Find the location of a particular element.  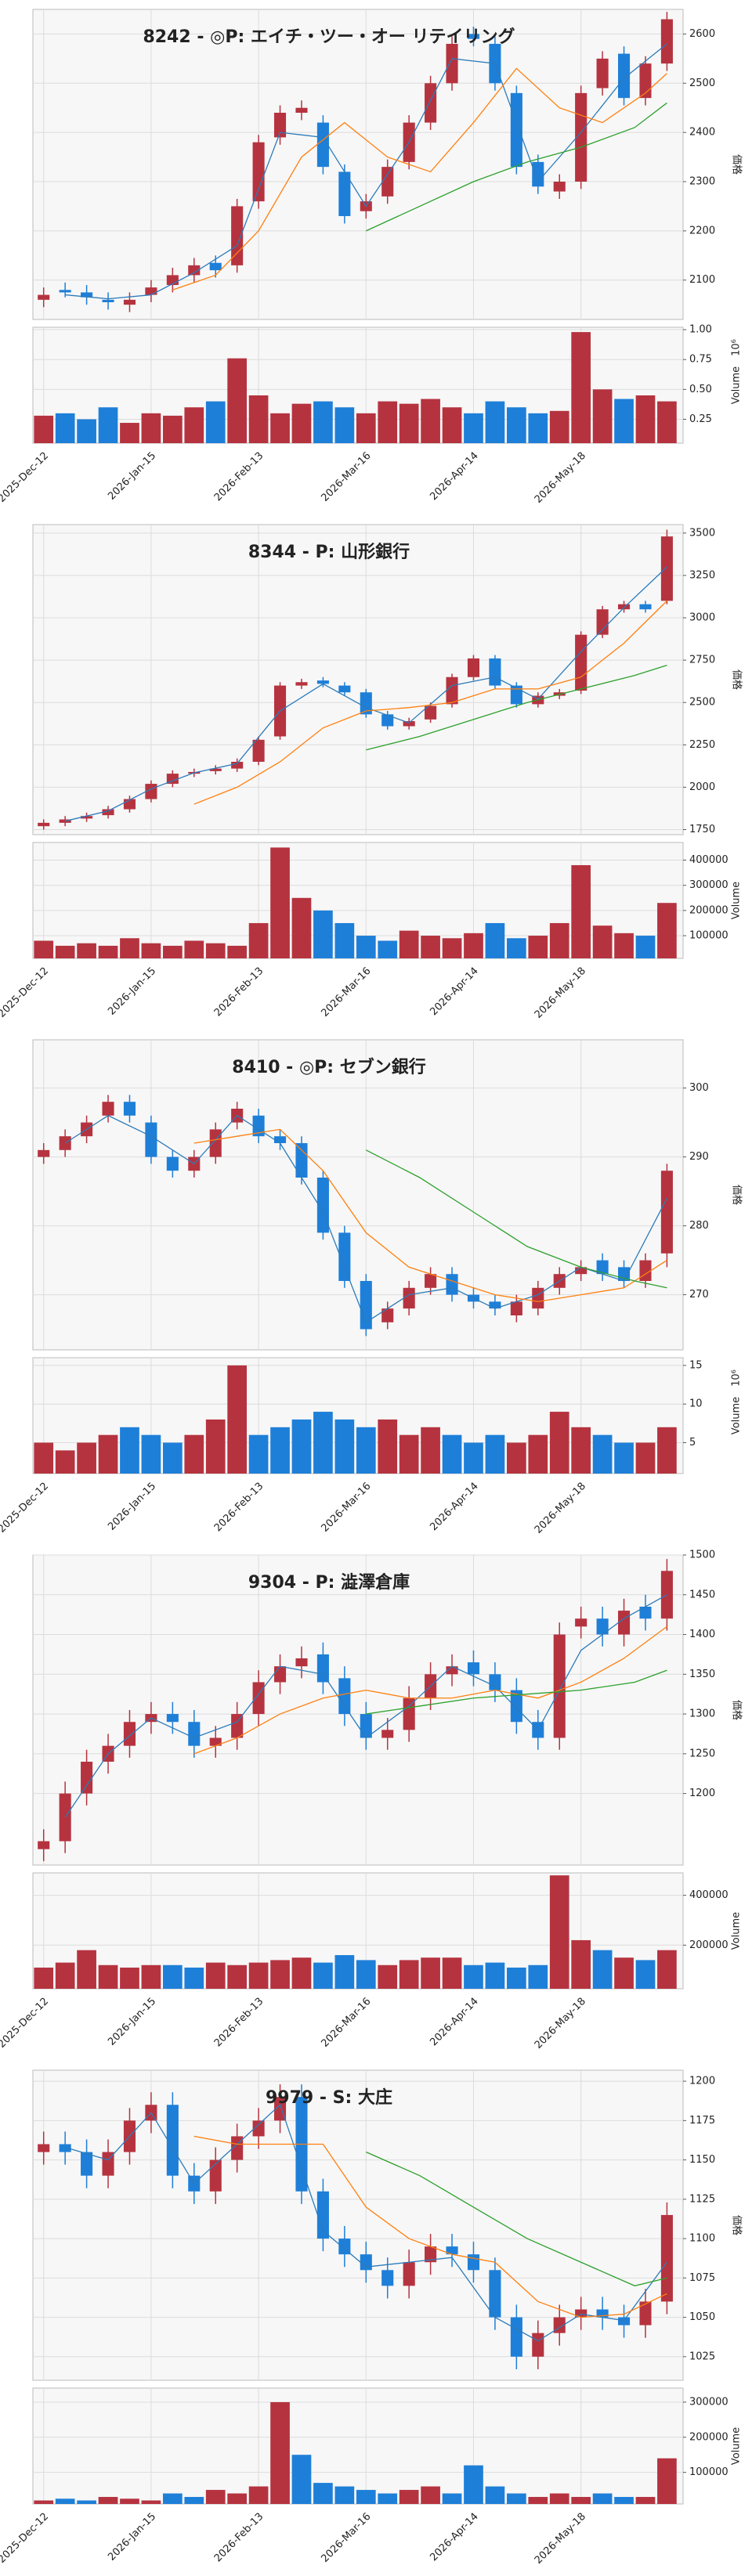

chart-title: 9304 - P: 澁澤倉庫 is located at coordinates (329, 1582).